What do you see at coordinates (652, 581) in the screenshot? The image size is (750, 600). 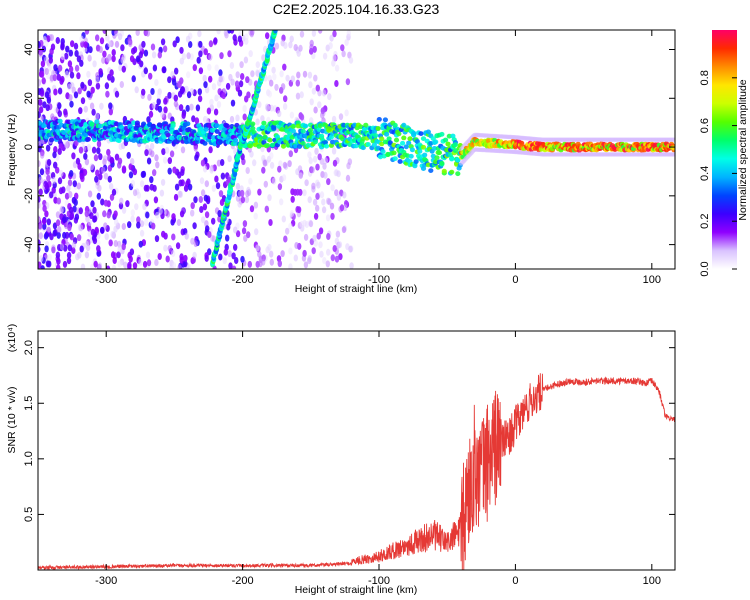 I see `x-tick-label: 100` at bounding box center [652, 581].